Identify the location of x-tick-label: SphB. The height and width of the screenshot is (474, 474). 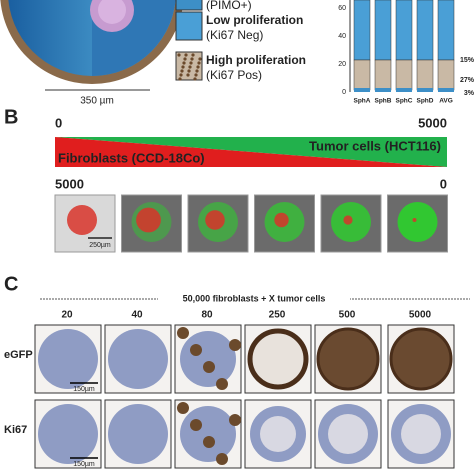
(383, 101).